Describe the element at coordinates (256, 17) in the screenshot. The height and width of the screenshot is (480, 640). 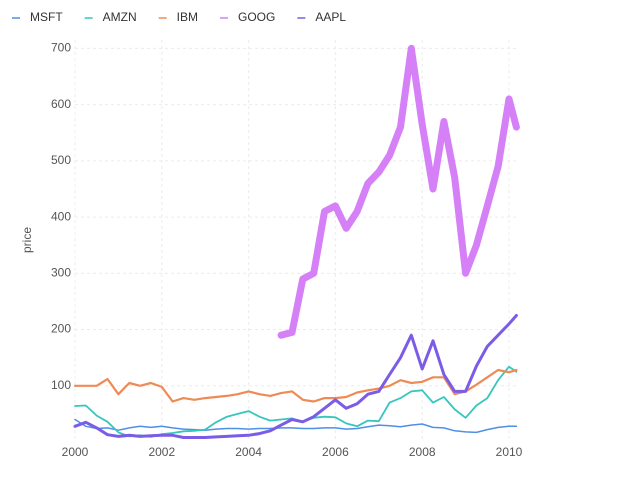
I see `legend-label: GOOG` at that location.